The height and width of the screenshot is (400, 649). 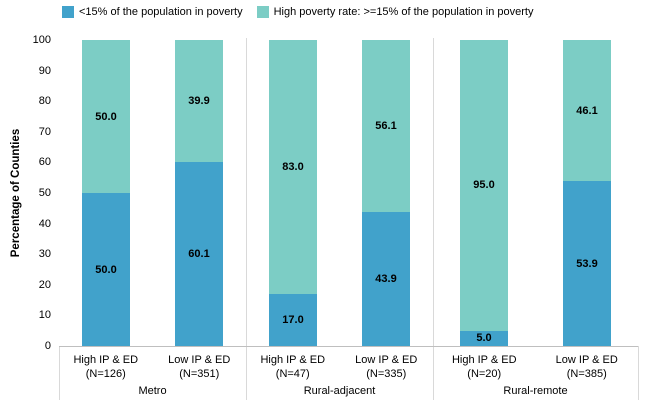 I want to click on x-category-n-count: (N=335), so click(x=386, y=374).